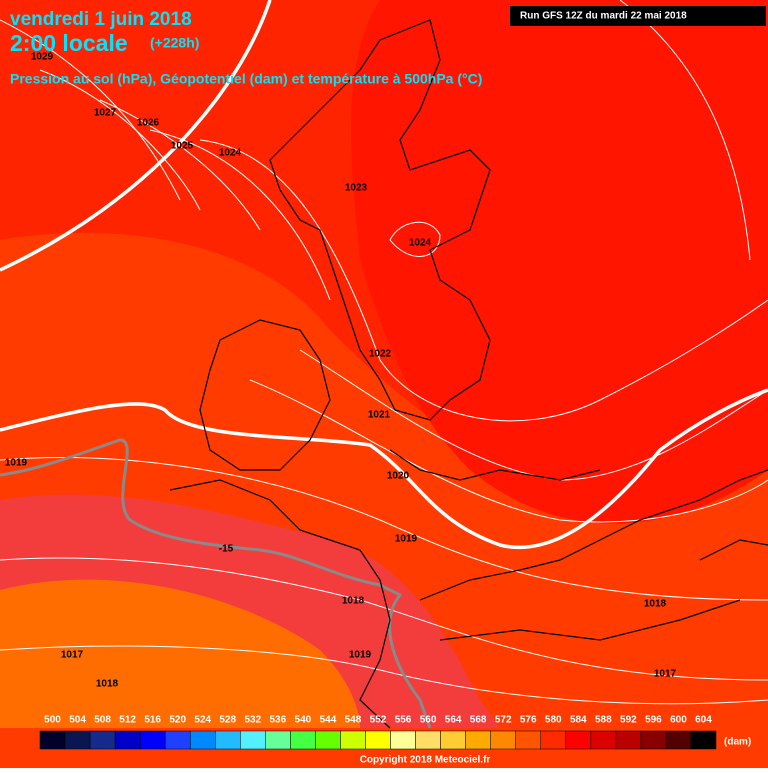  What do you see at coordinates (653, 720) in the screenshot?
I see `legend-label: 596` at bounding box center [653, 720].